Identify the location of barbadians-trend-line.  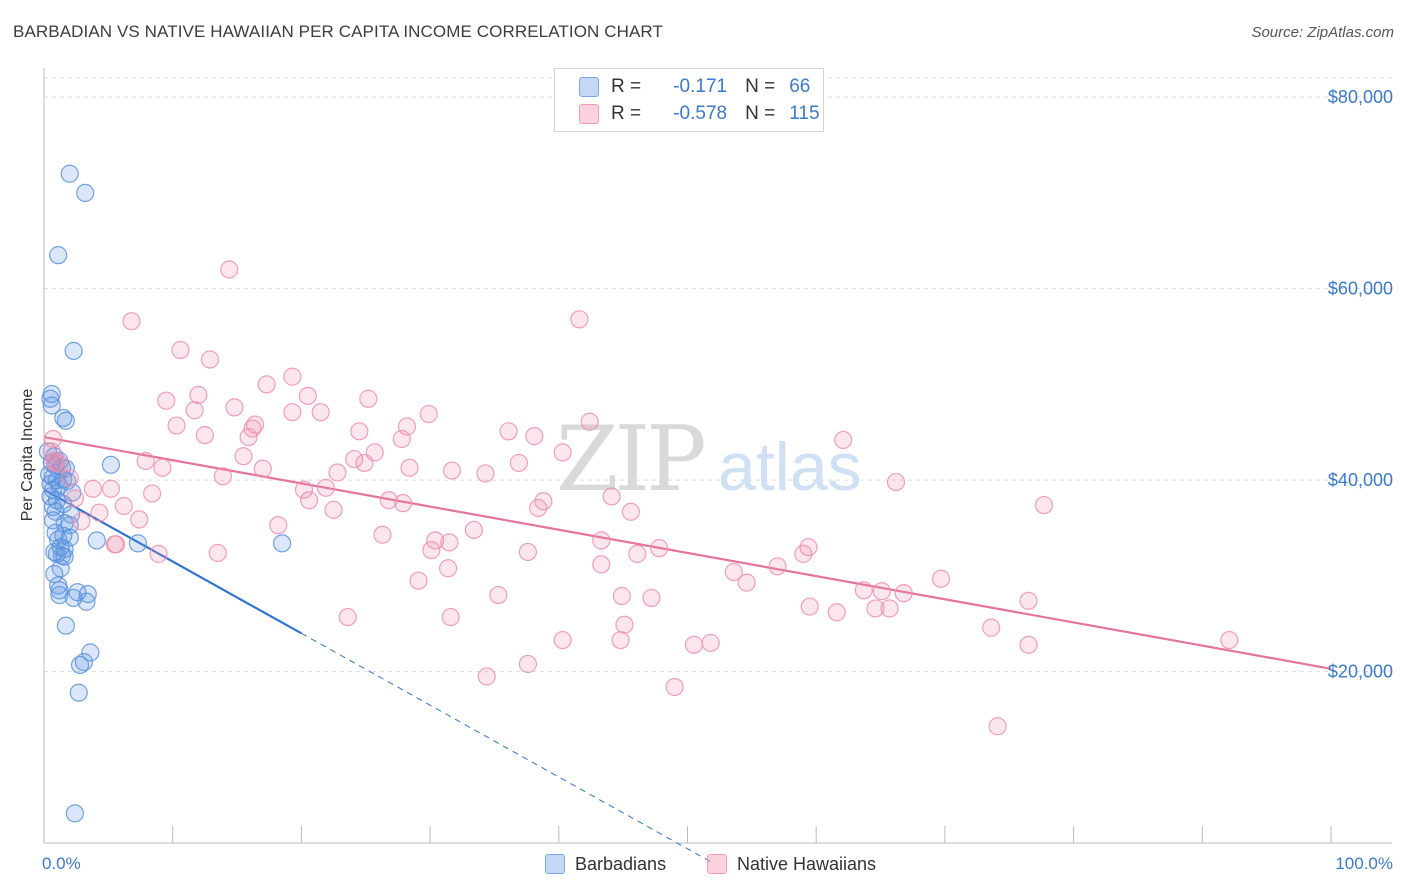
(172, 561).